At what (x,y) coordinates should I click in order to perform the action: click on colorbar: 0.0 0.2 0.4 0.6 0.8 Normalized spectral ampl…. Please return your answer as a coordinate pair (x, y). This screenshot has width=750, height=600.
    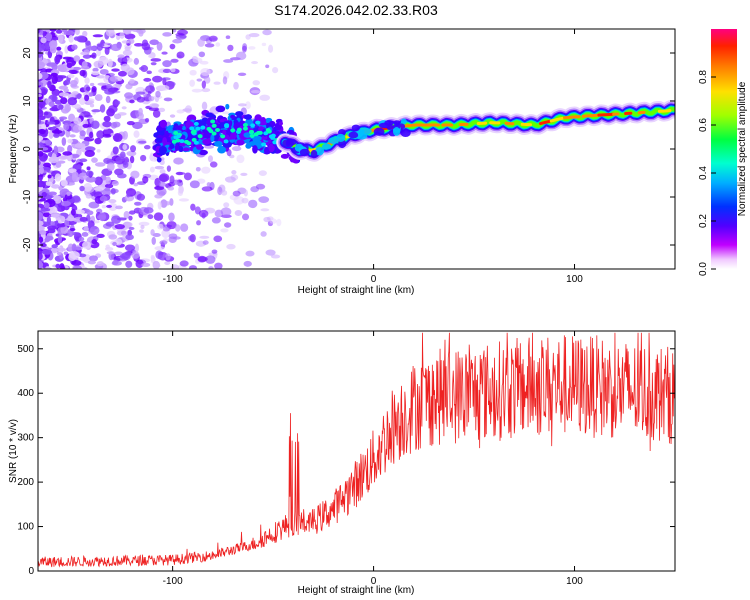
    Looking at the image, I should click on (723, 152).